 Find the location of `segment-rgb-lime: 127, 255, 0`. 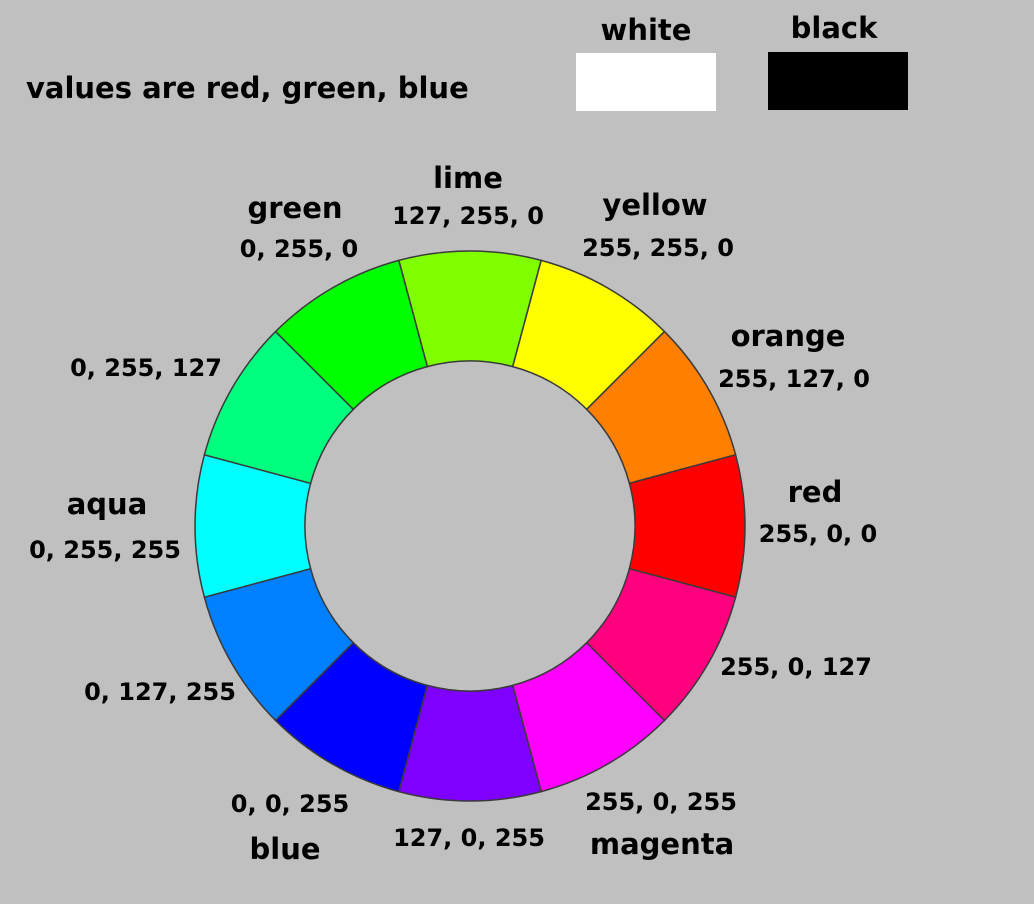

segment-rgb-lime: 127, 255, 0 is located at coordinates (468, 216).